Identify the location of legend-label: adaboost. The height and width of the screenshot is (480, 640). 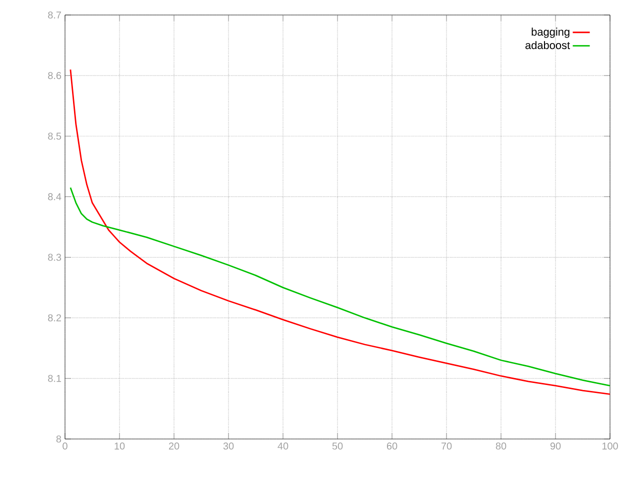
(547, 45).